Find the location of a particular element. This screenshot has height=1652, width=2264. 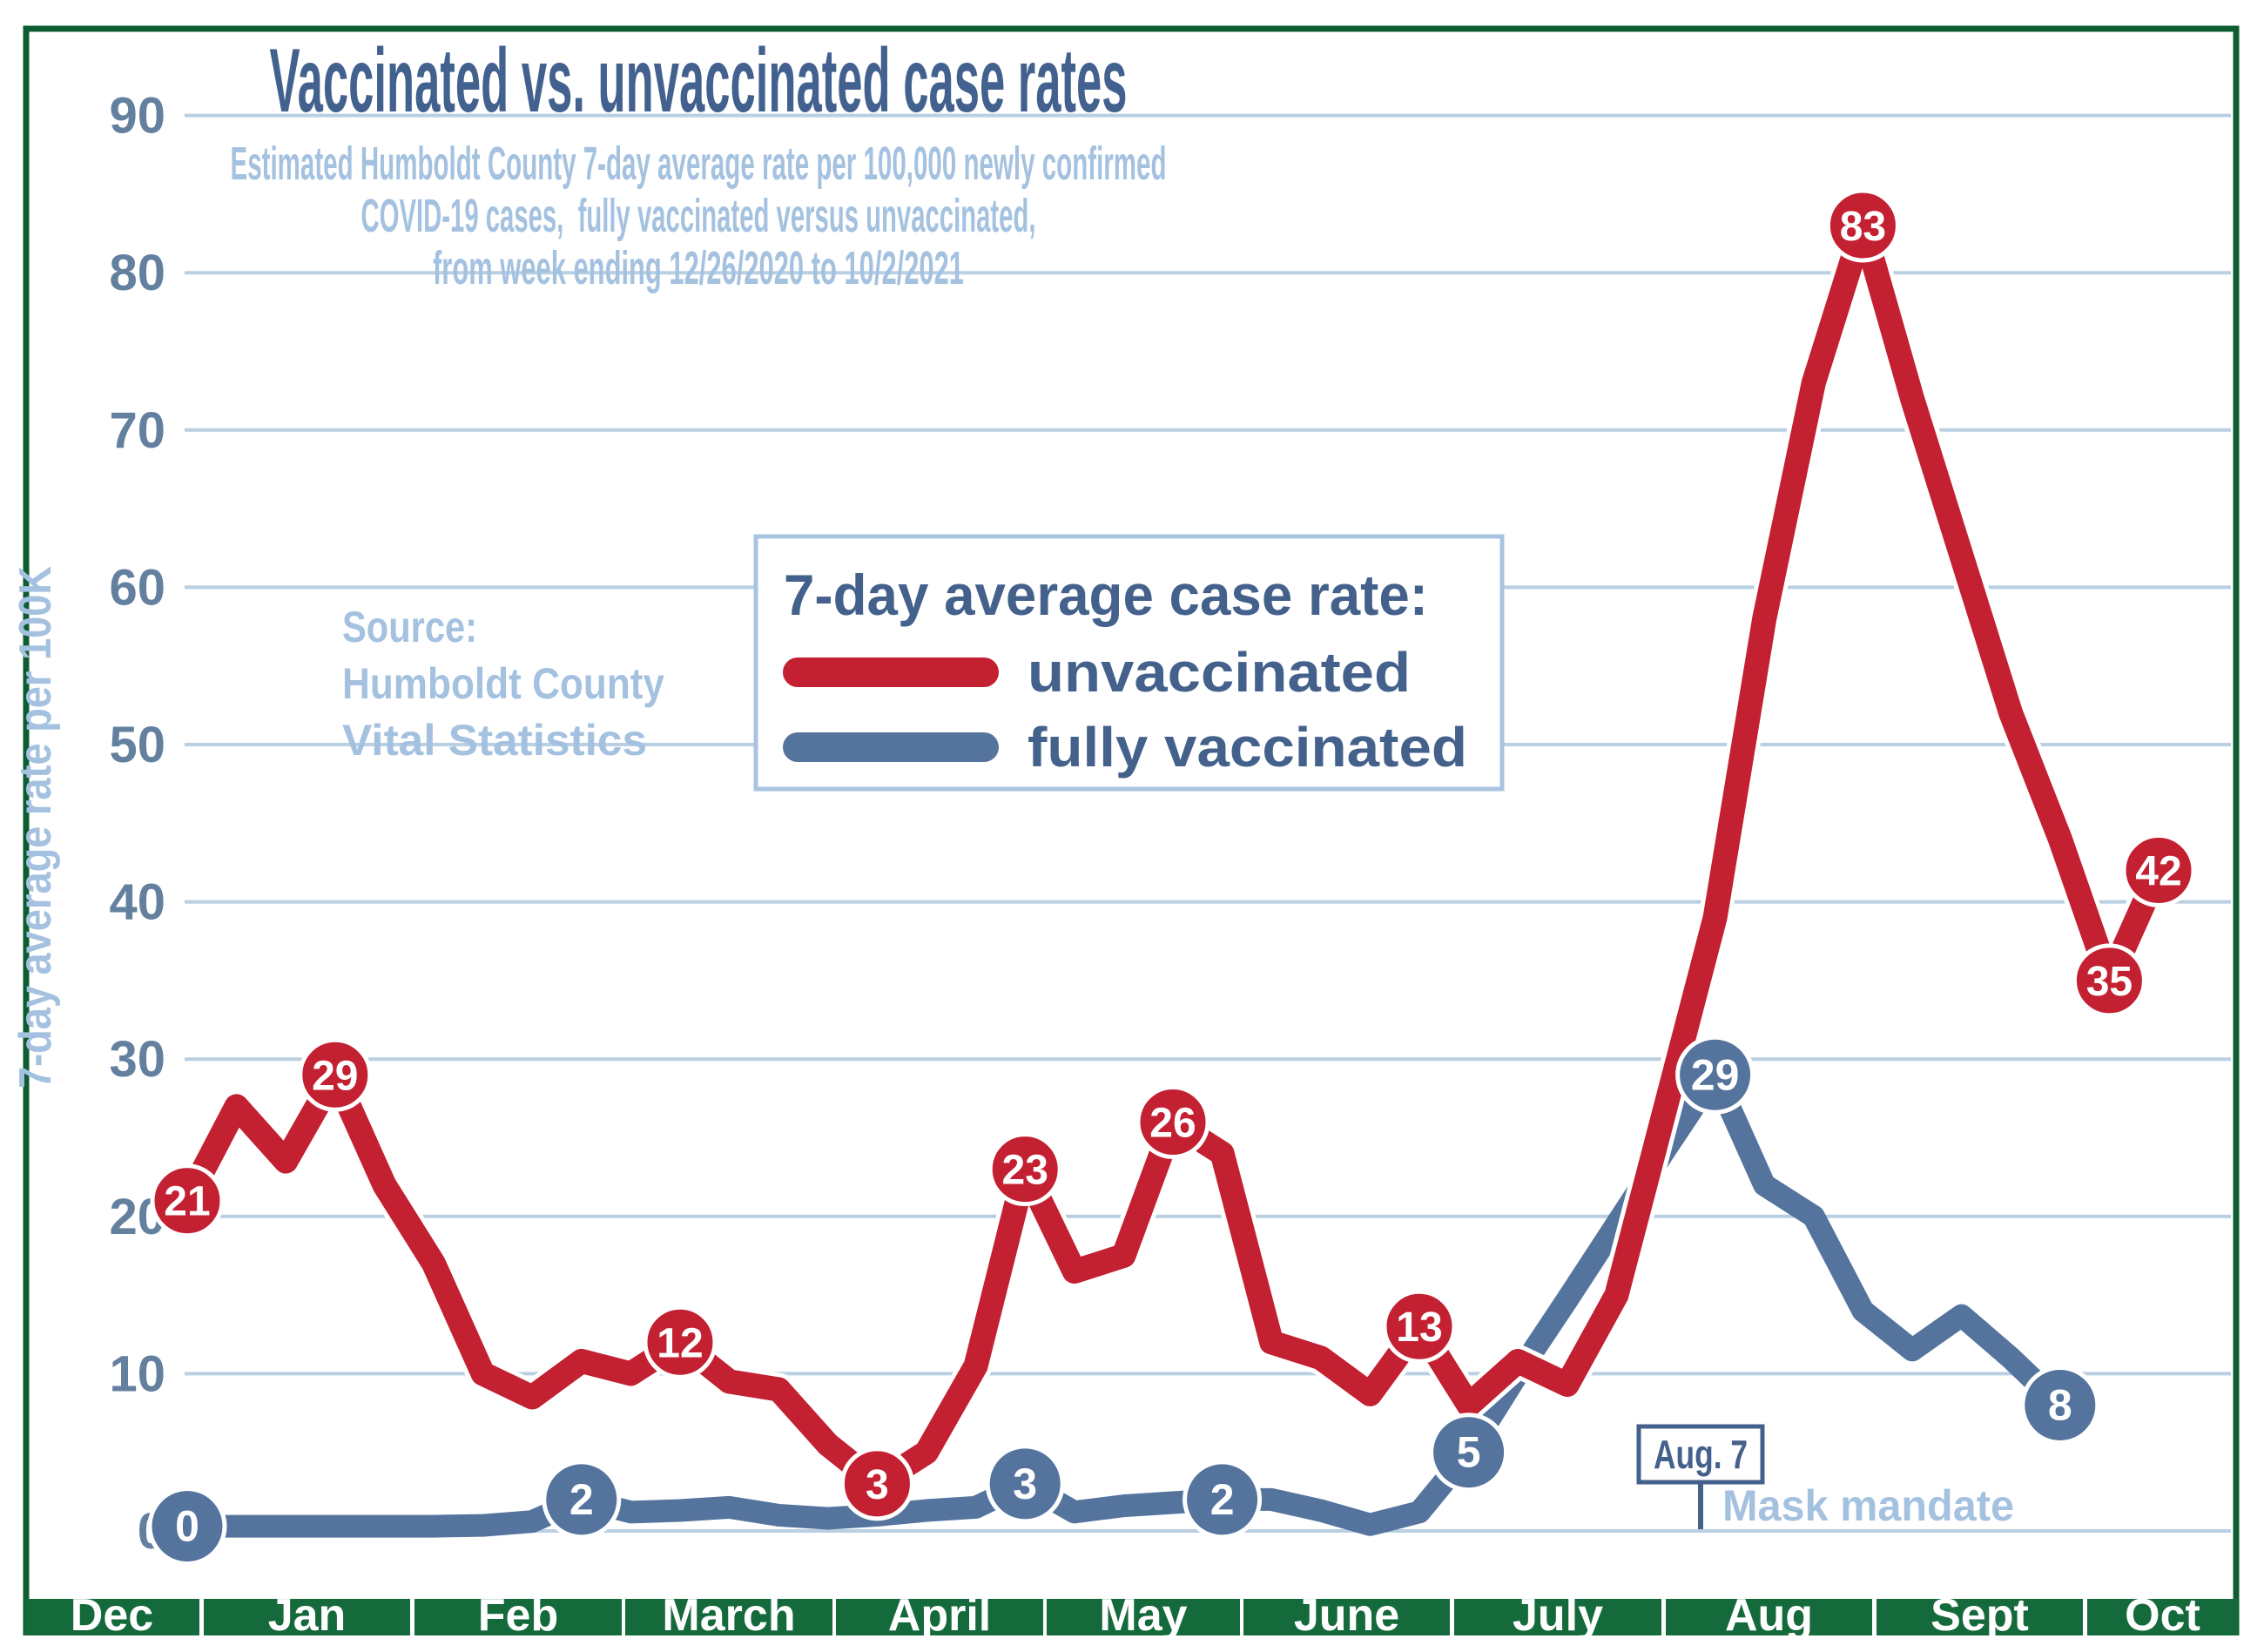

data-point-label: 26 is located at coordinates (1172, 1123).